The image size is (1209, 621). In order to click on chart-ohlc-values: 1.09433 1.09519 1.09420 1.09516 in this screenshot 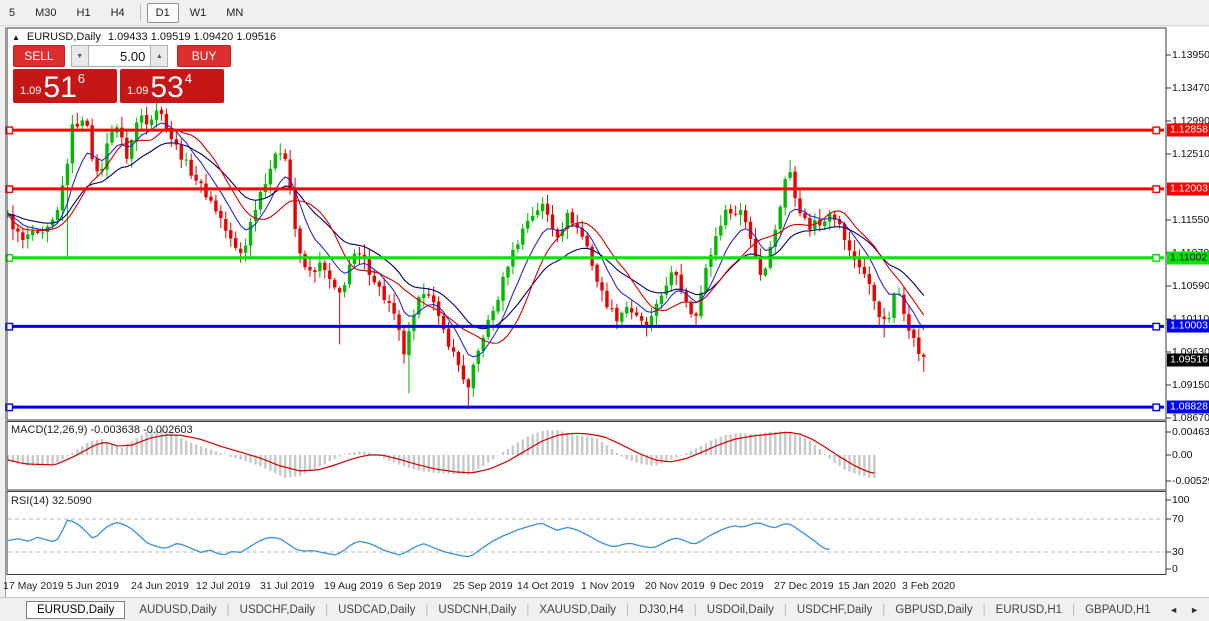, I will do `click(192, 37)`.